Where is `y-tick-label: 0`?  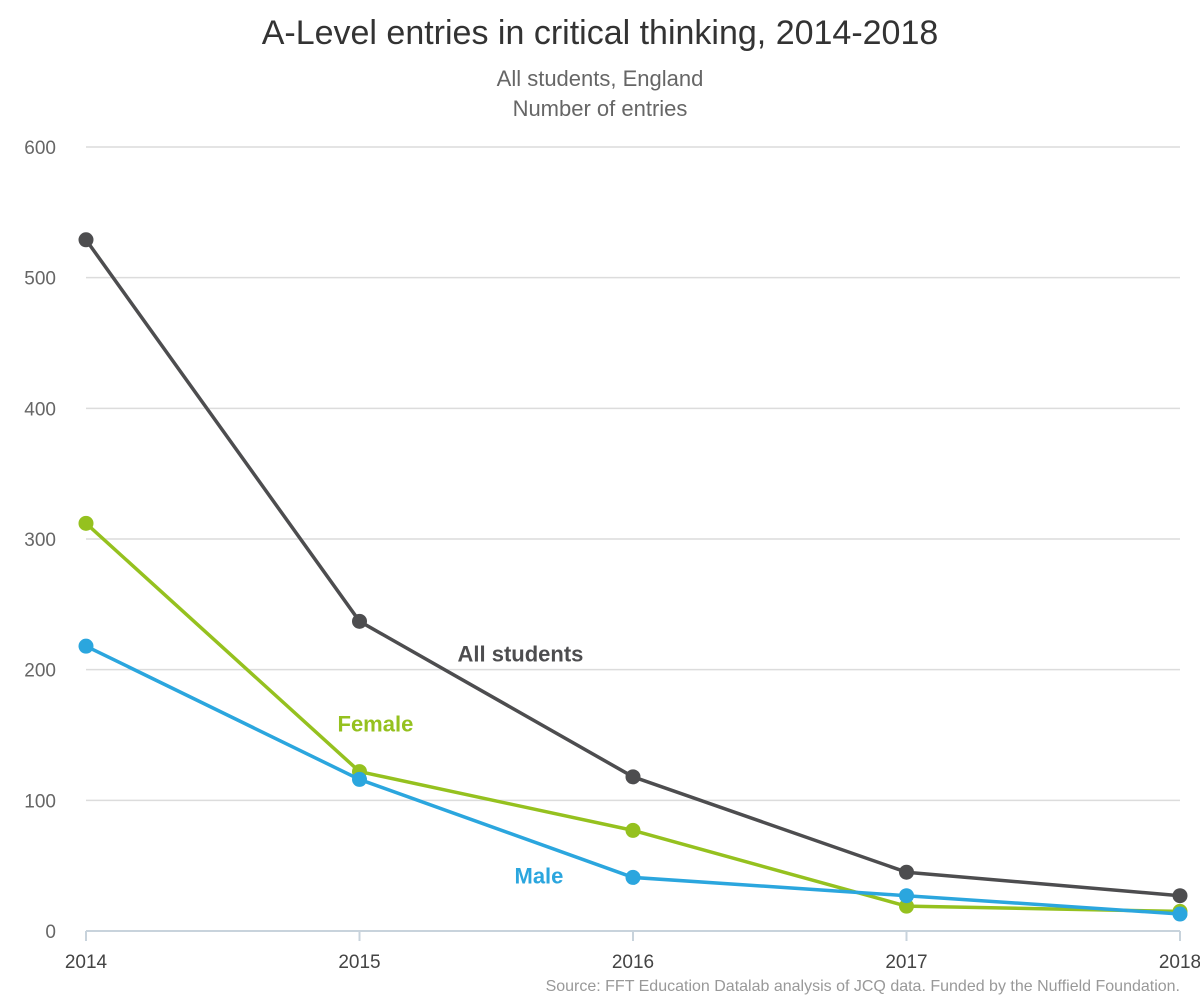 y-tick-label: 0 is located at coordinates (50, 932).